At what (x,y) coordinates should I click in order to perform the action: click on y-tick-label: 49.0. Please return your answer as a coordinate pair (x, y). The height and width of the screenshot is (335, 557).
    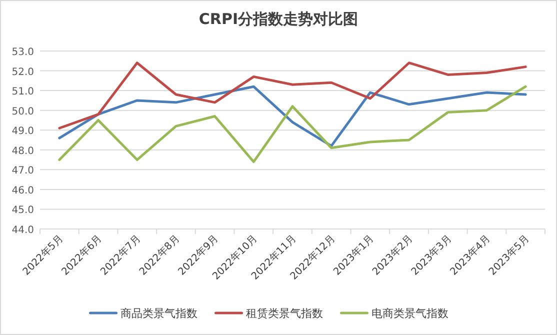
    Looking at the image, I should click on (23, 132).